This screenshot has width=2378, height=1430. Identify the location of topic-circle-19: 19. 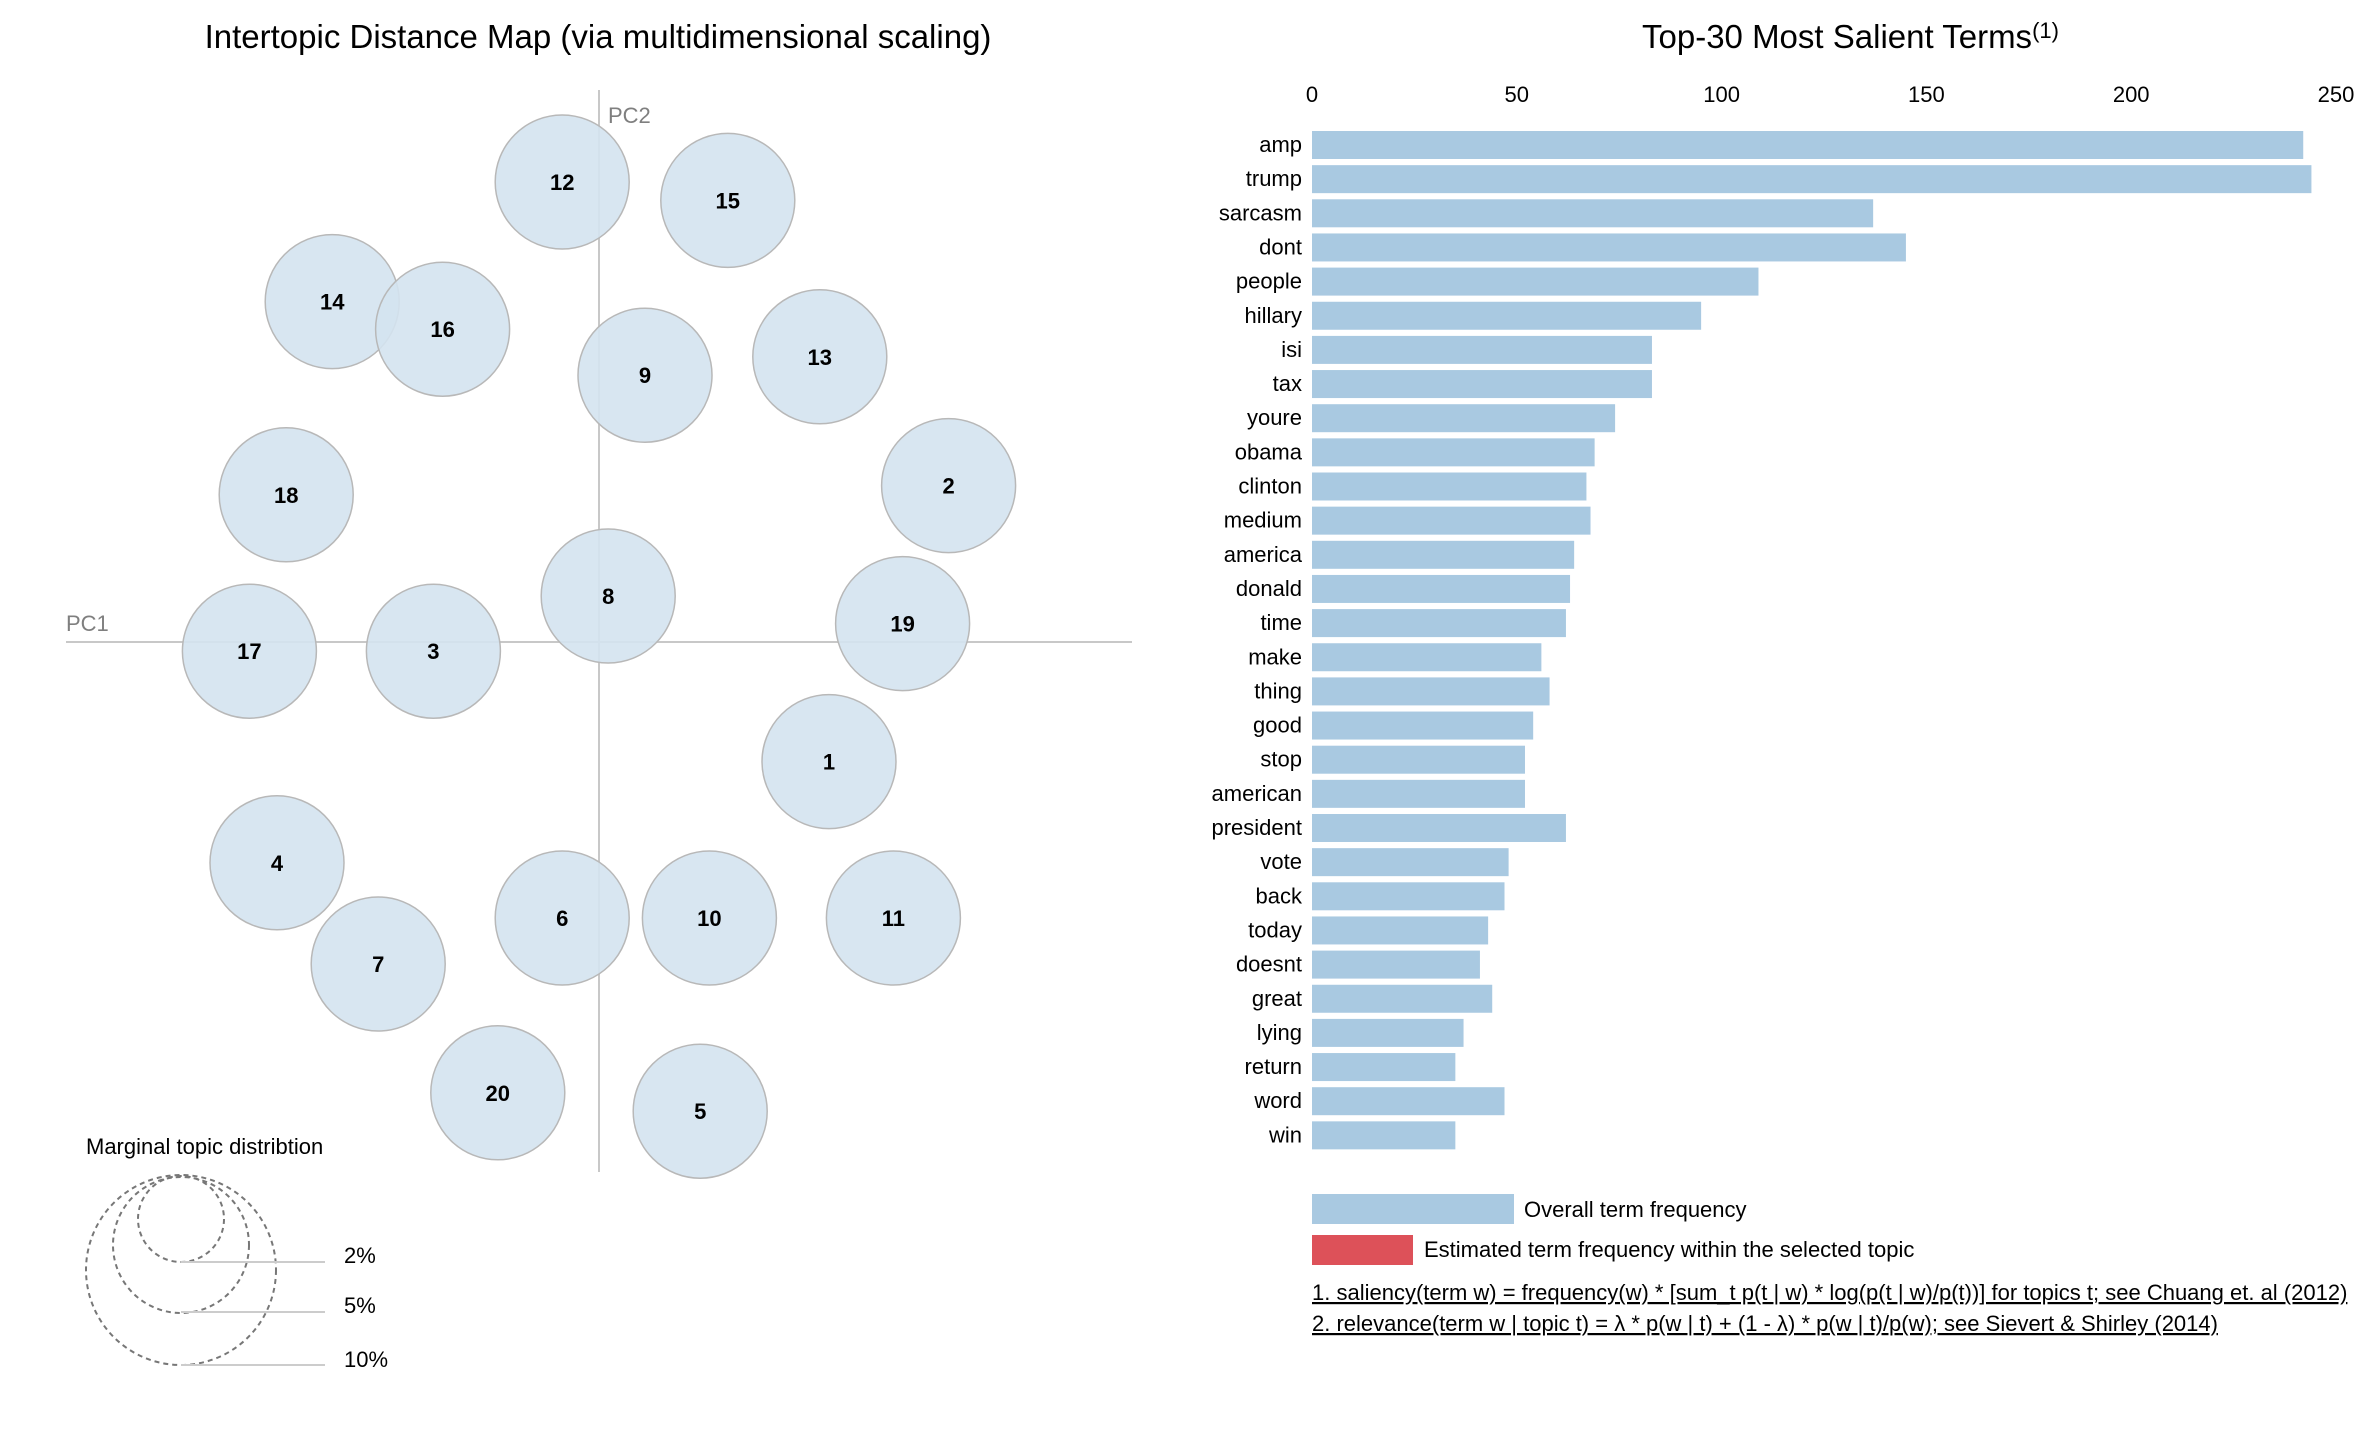
(902, 623).